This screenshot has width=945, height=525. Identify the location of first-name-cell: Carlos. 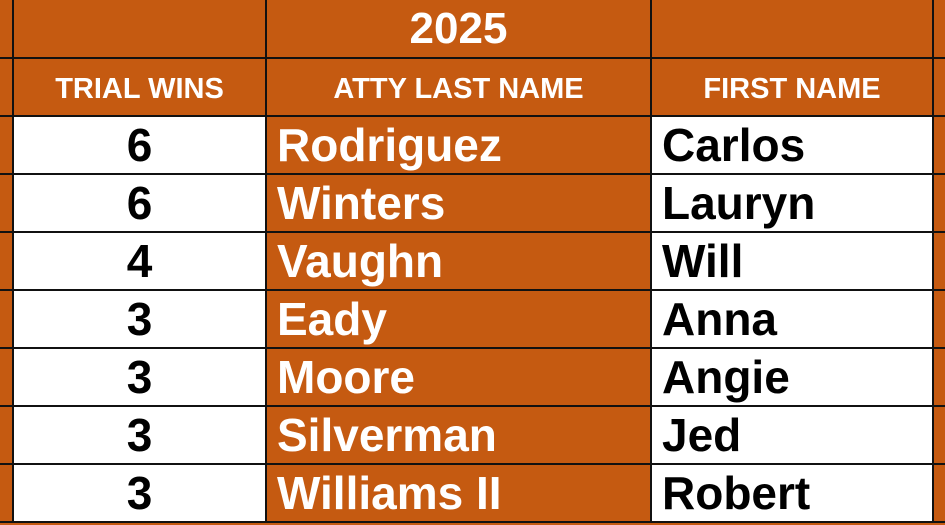
(793, 146).